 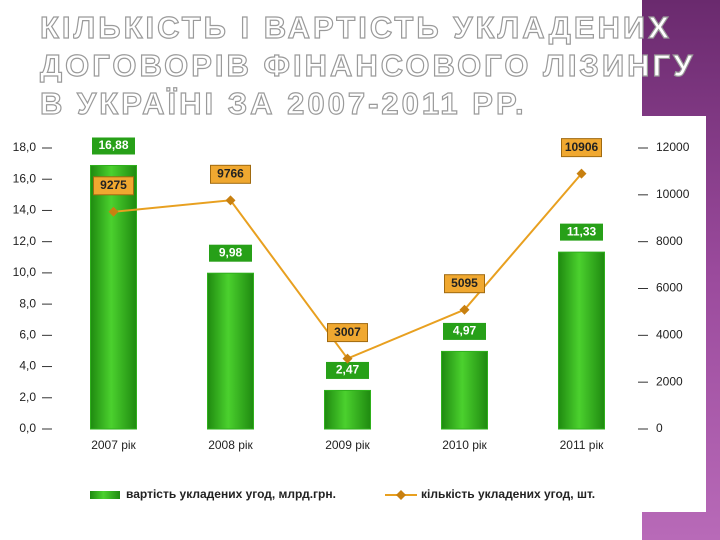 What do you see at coordinates (669, 241) in the screenshot?
I see `y2-tick-label: 8000` at bounding box center [669, 241].